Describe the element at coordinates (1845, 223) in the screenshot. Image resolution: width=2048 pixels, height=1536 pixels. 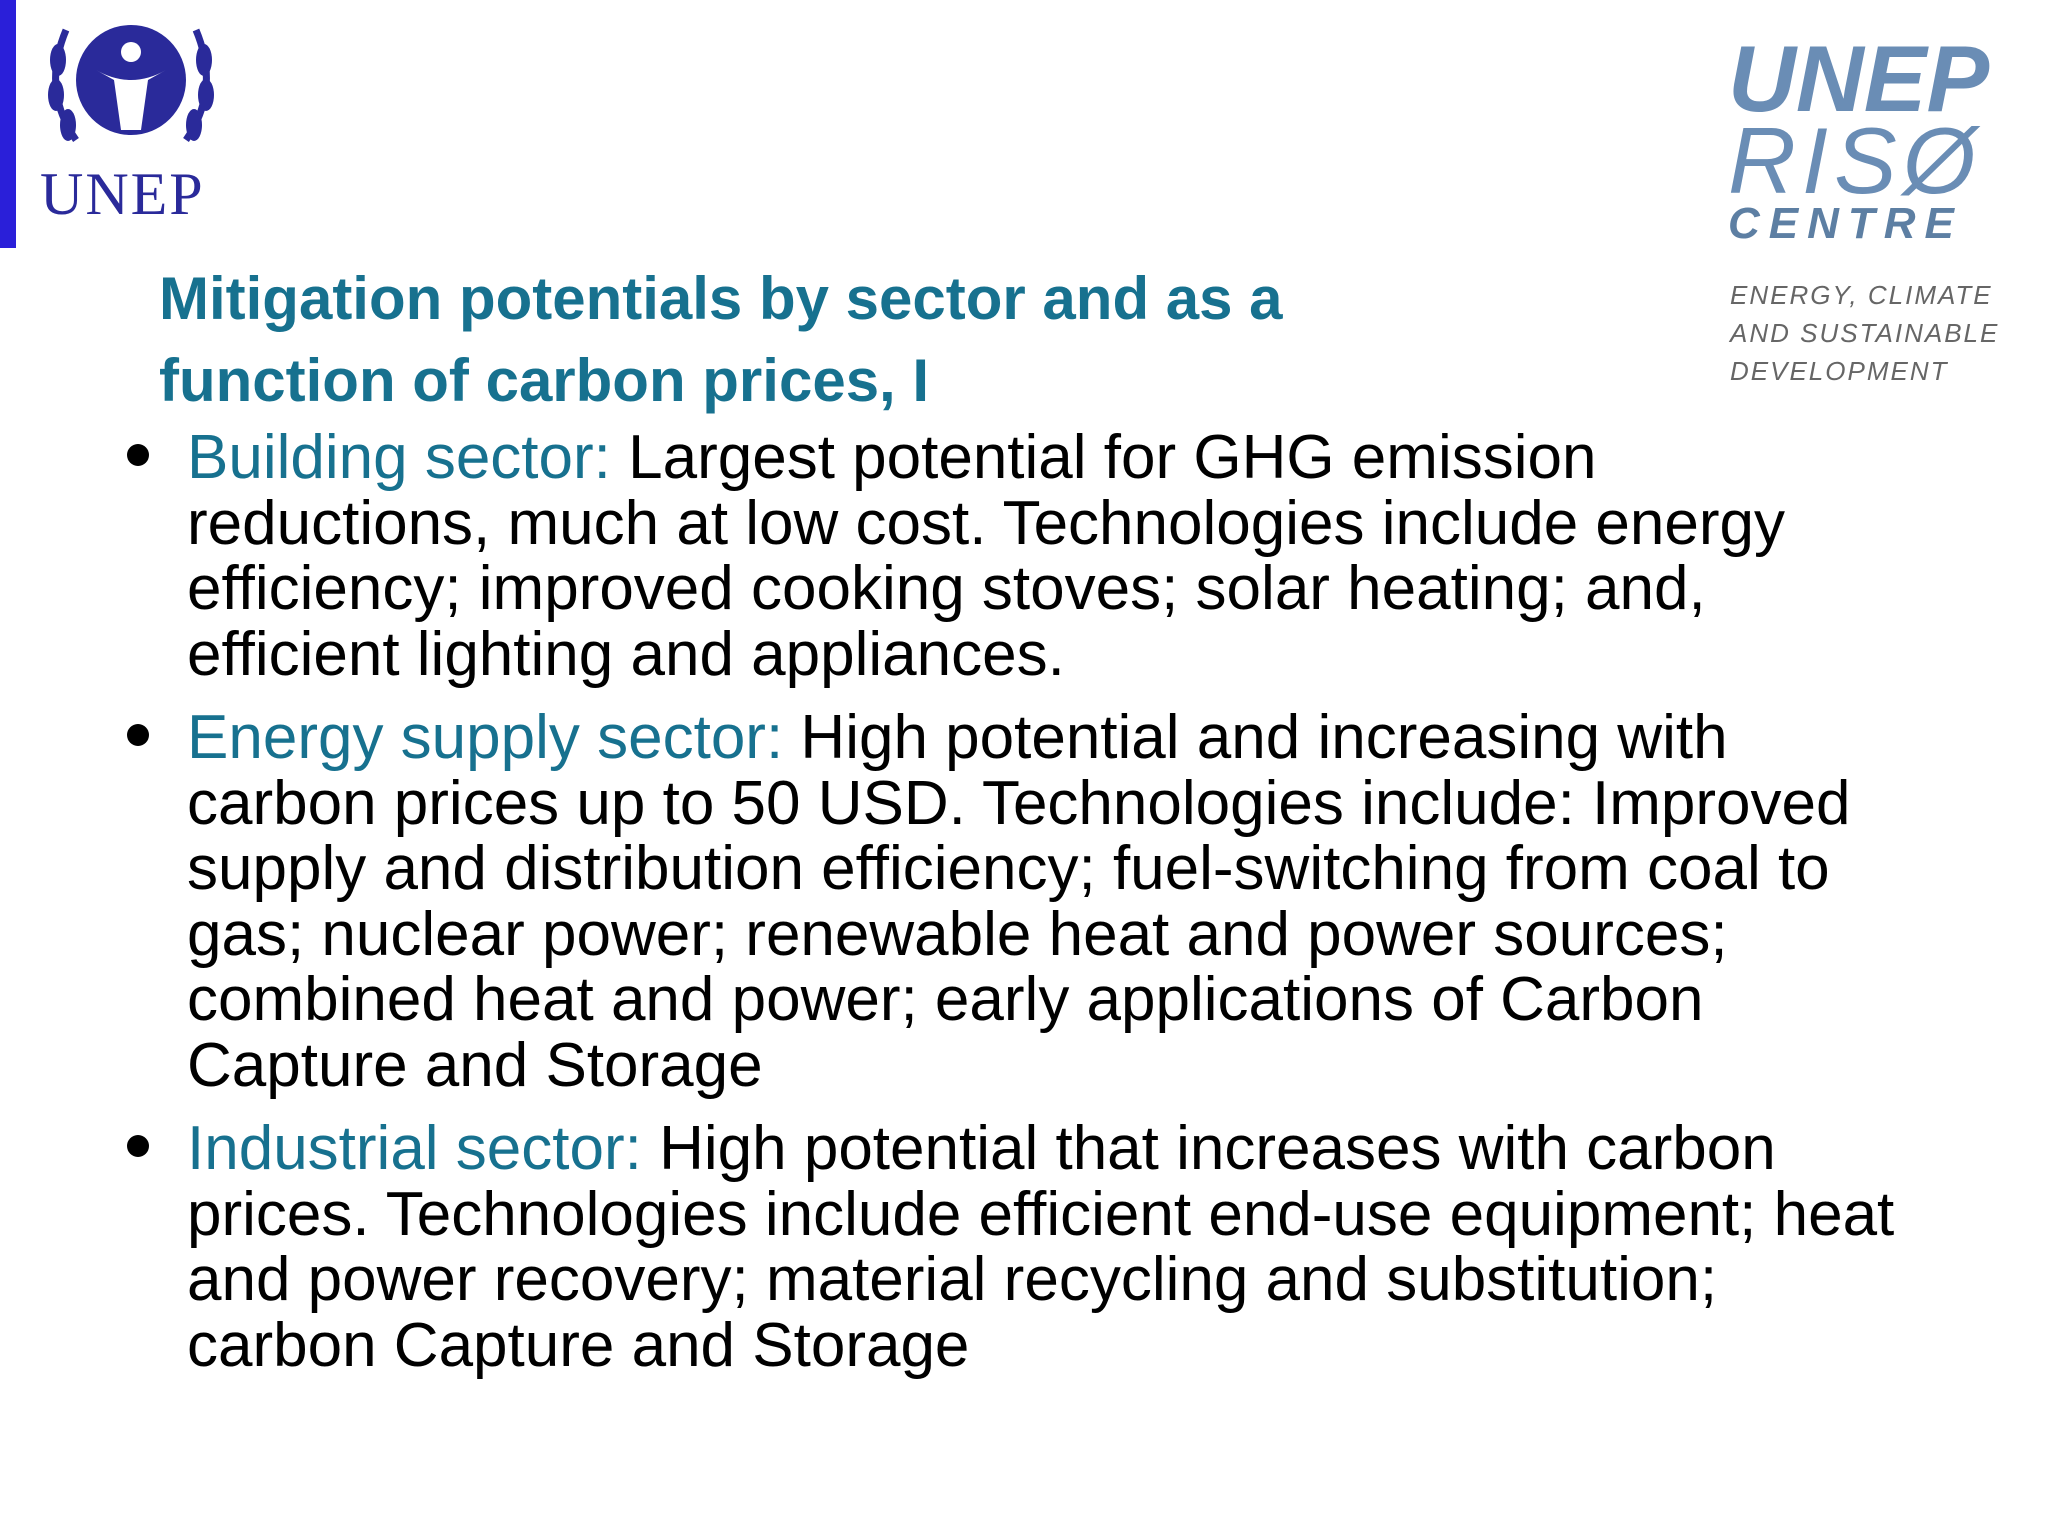
I see `logo-text: CENTRE` at that location.